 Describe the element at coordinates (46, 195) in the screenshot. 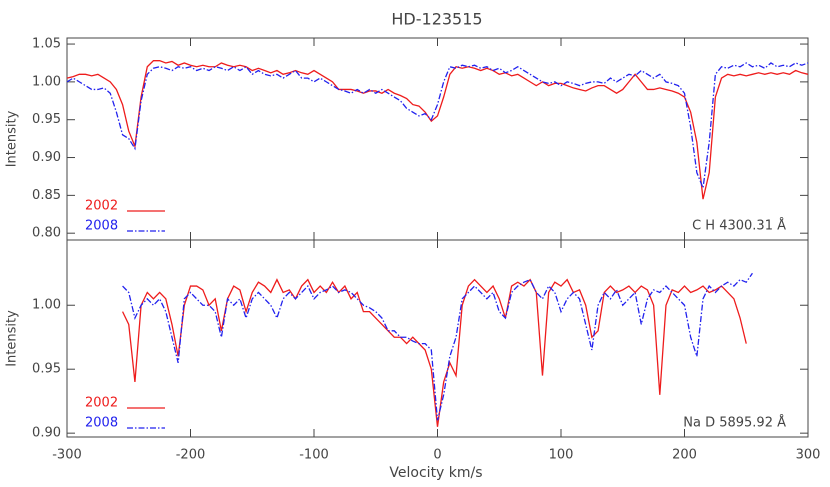

I see `y-tick-label: 0.85` at that location.